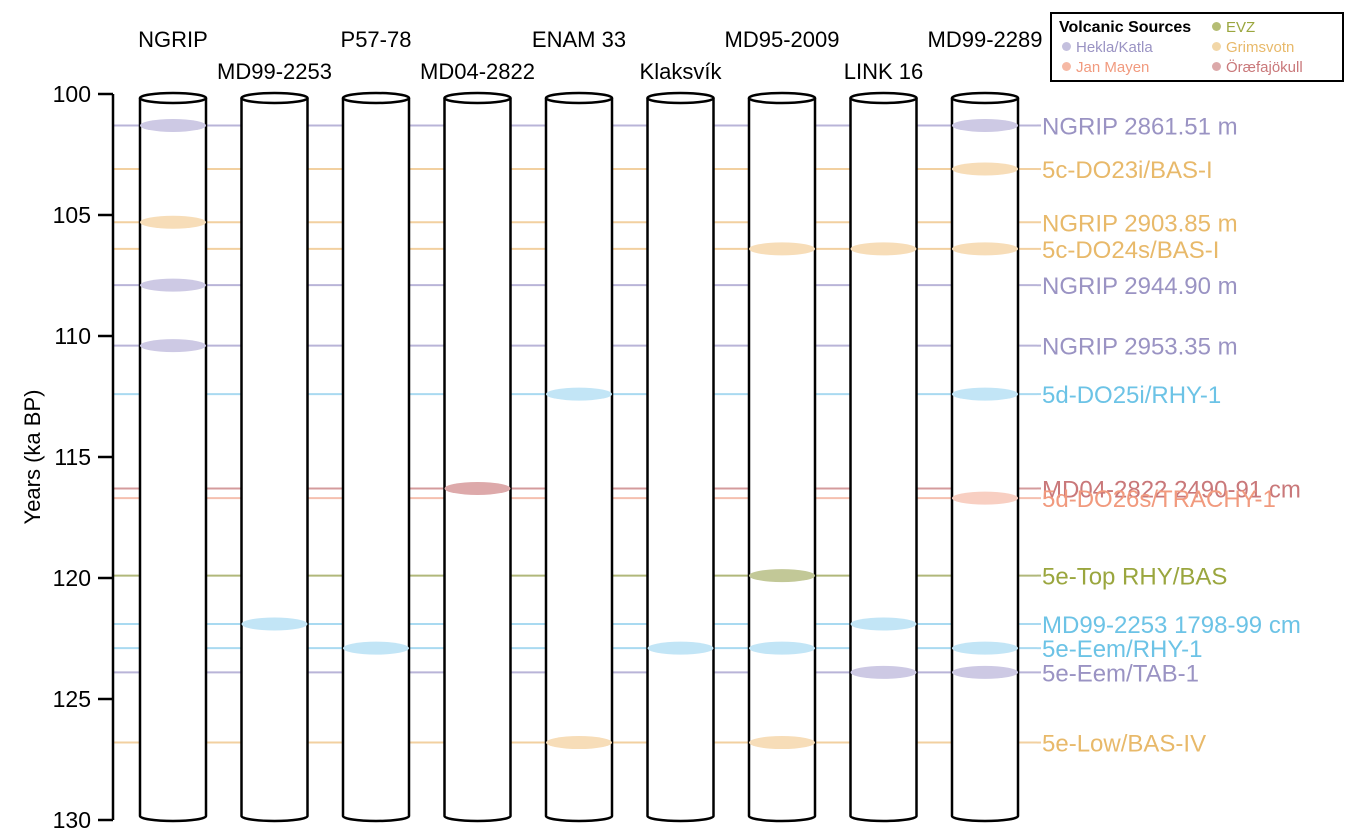 Image resolution: width=1351 pixels, height=834 pixels. What do you see at coordinates (376, 39) in the screenshot?
I see `core-title: P57-78` at bounding box center [376, 39].